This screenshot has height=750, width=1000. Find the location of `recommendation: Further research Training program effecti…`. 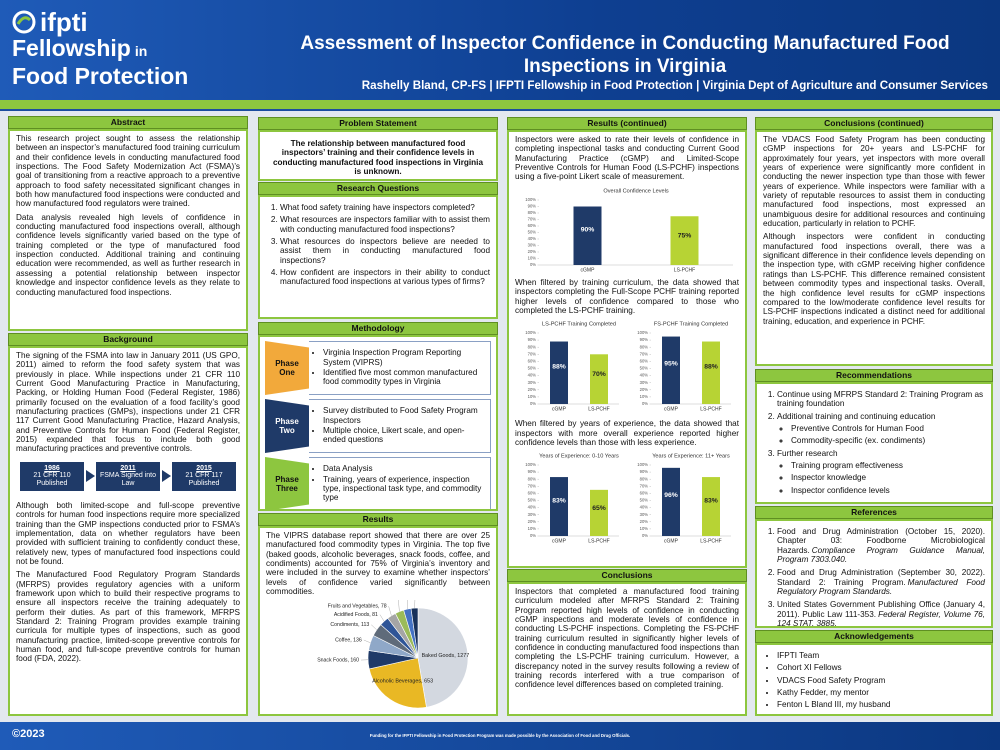

recommendation: Further research Training program effecti… is located at coordinates (881, 472).